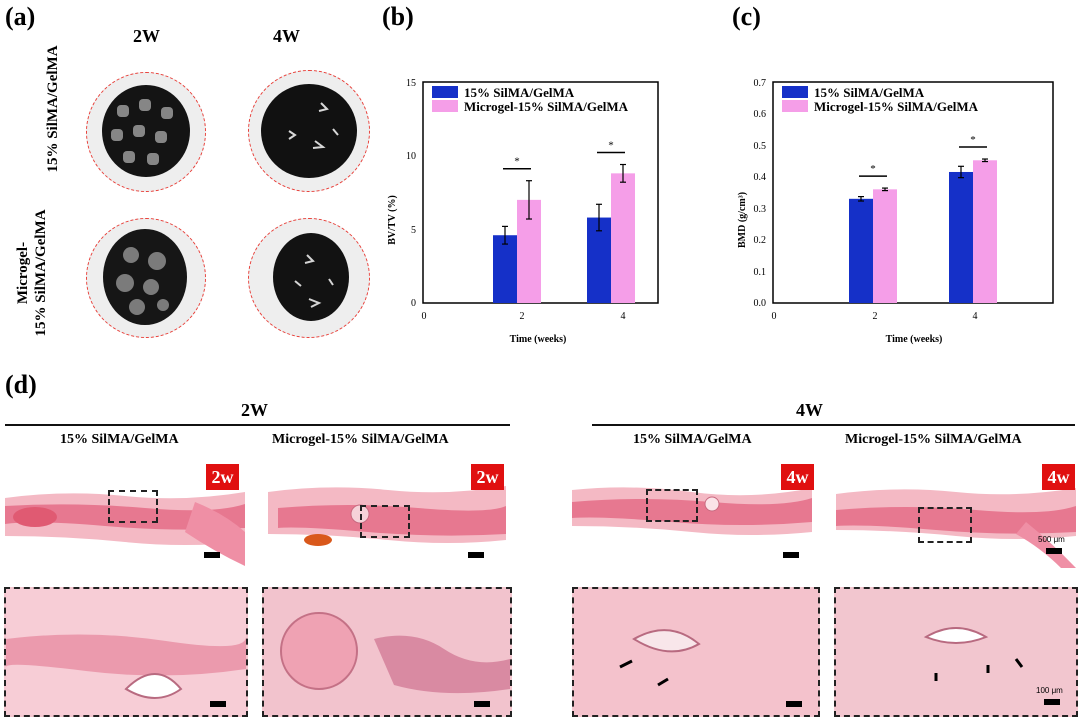 The height and width of the screenshot is (717, 1080). Describe the element at coordinates (692, 439) in the screenshot. I see `subtitle-3: 15% SilMA/GelMA` at that location.